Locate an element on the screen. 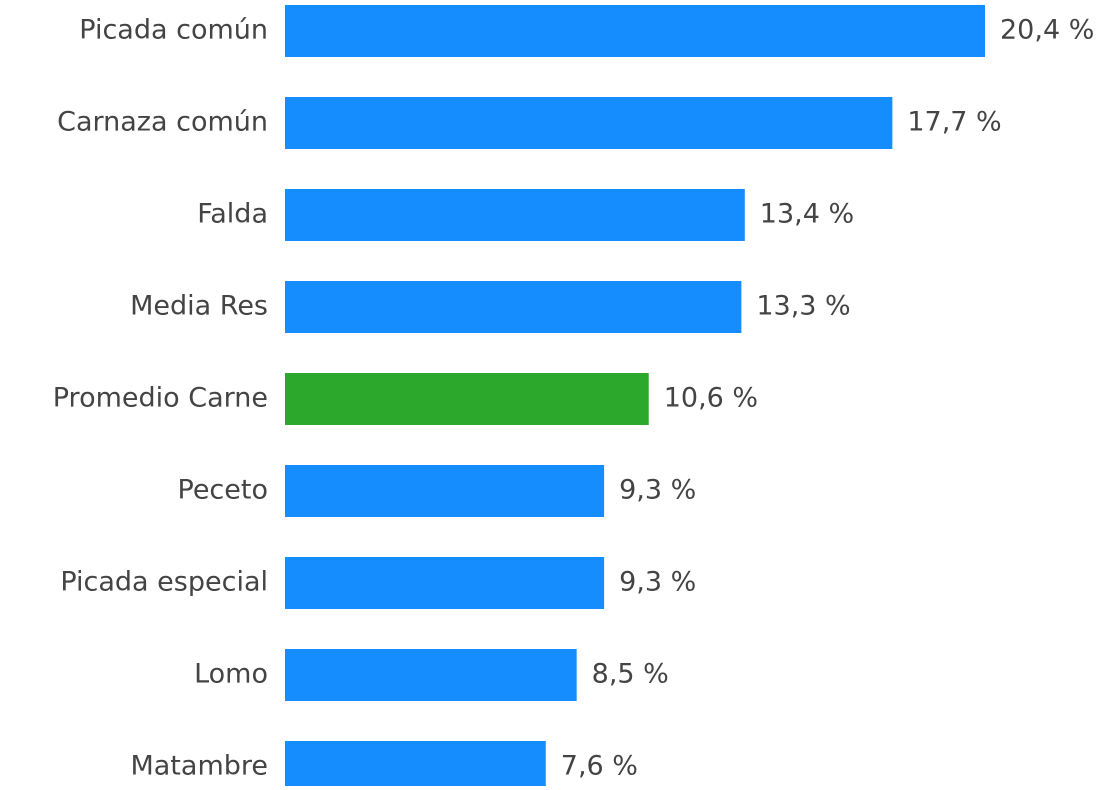  value-label: 20,4 % is located at coordinates (1047, 30).